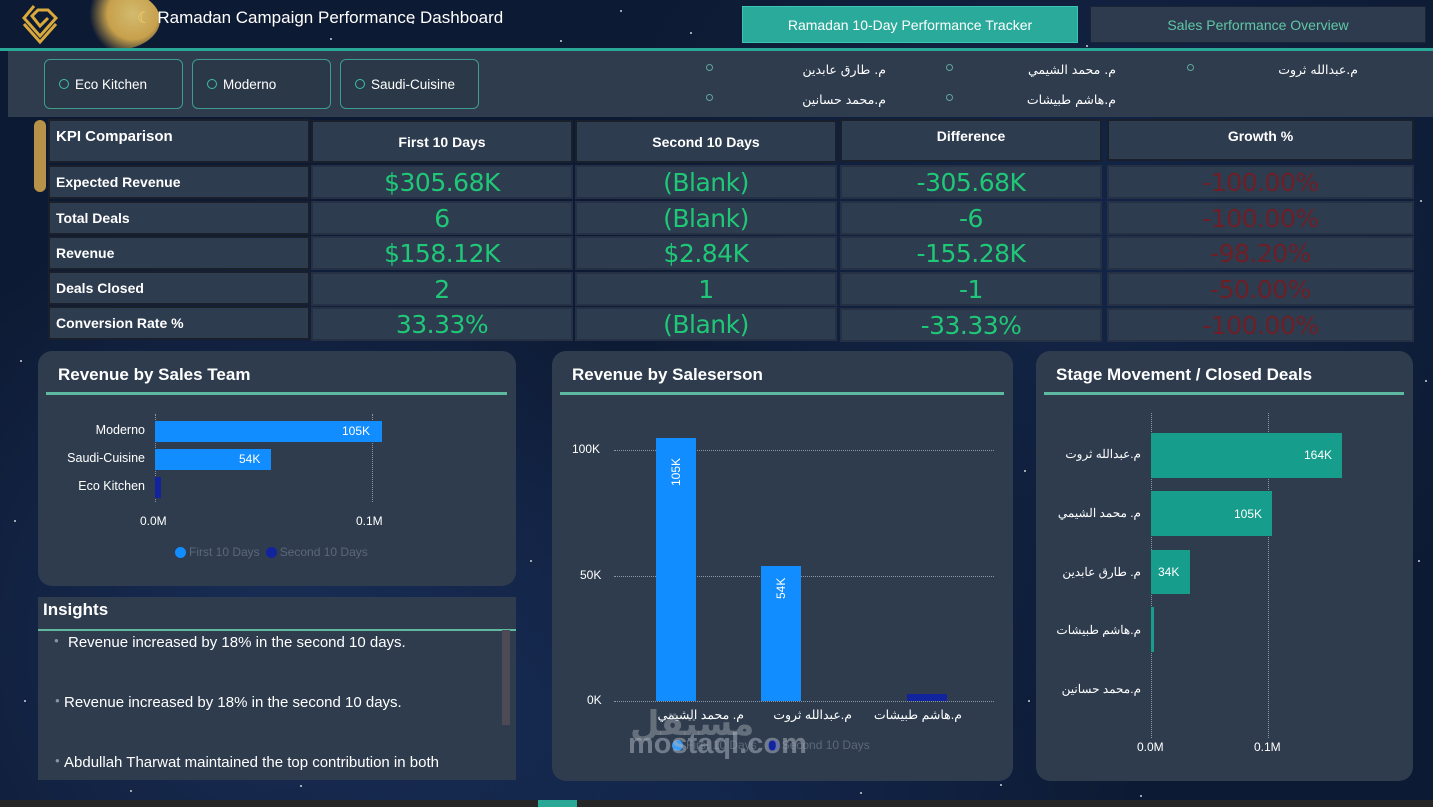 The height and width of the screenshot is (807, 1433). What do you see at coordinates (844, 99) in the screenshot?
I see `salesperson-filter-mohamed-hassanein: م.محمد حسانين` at bounding box center [844, 99].